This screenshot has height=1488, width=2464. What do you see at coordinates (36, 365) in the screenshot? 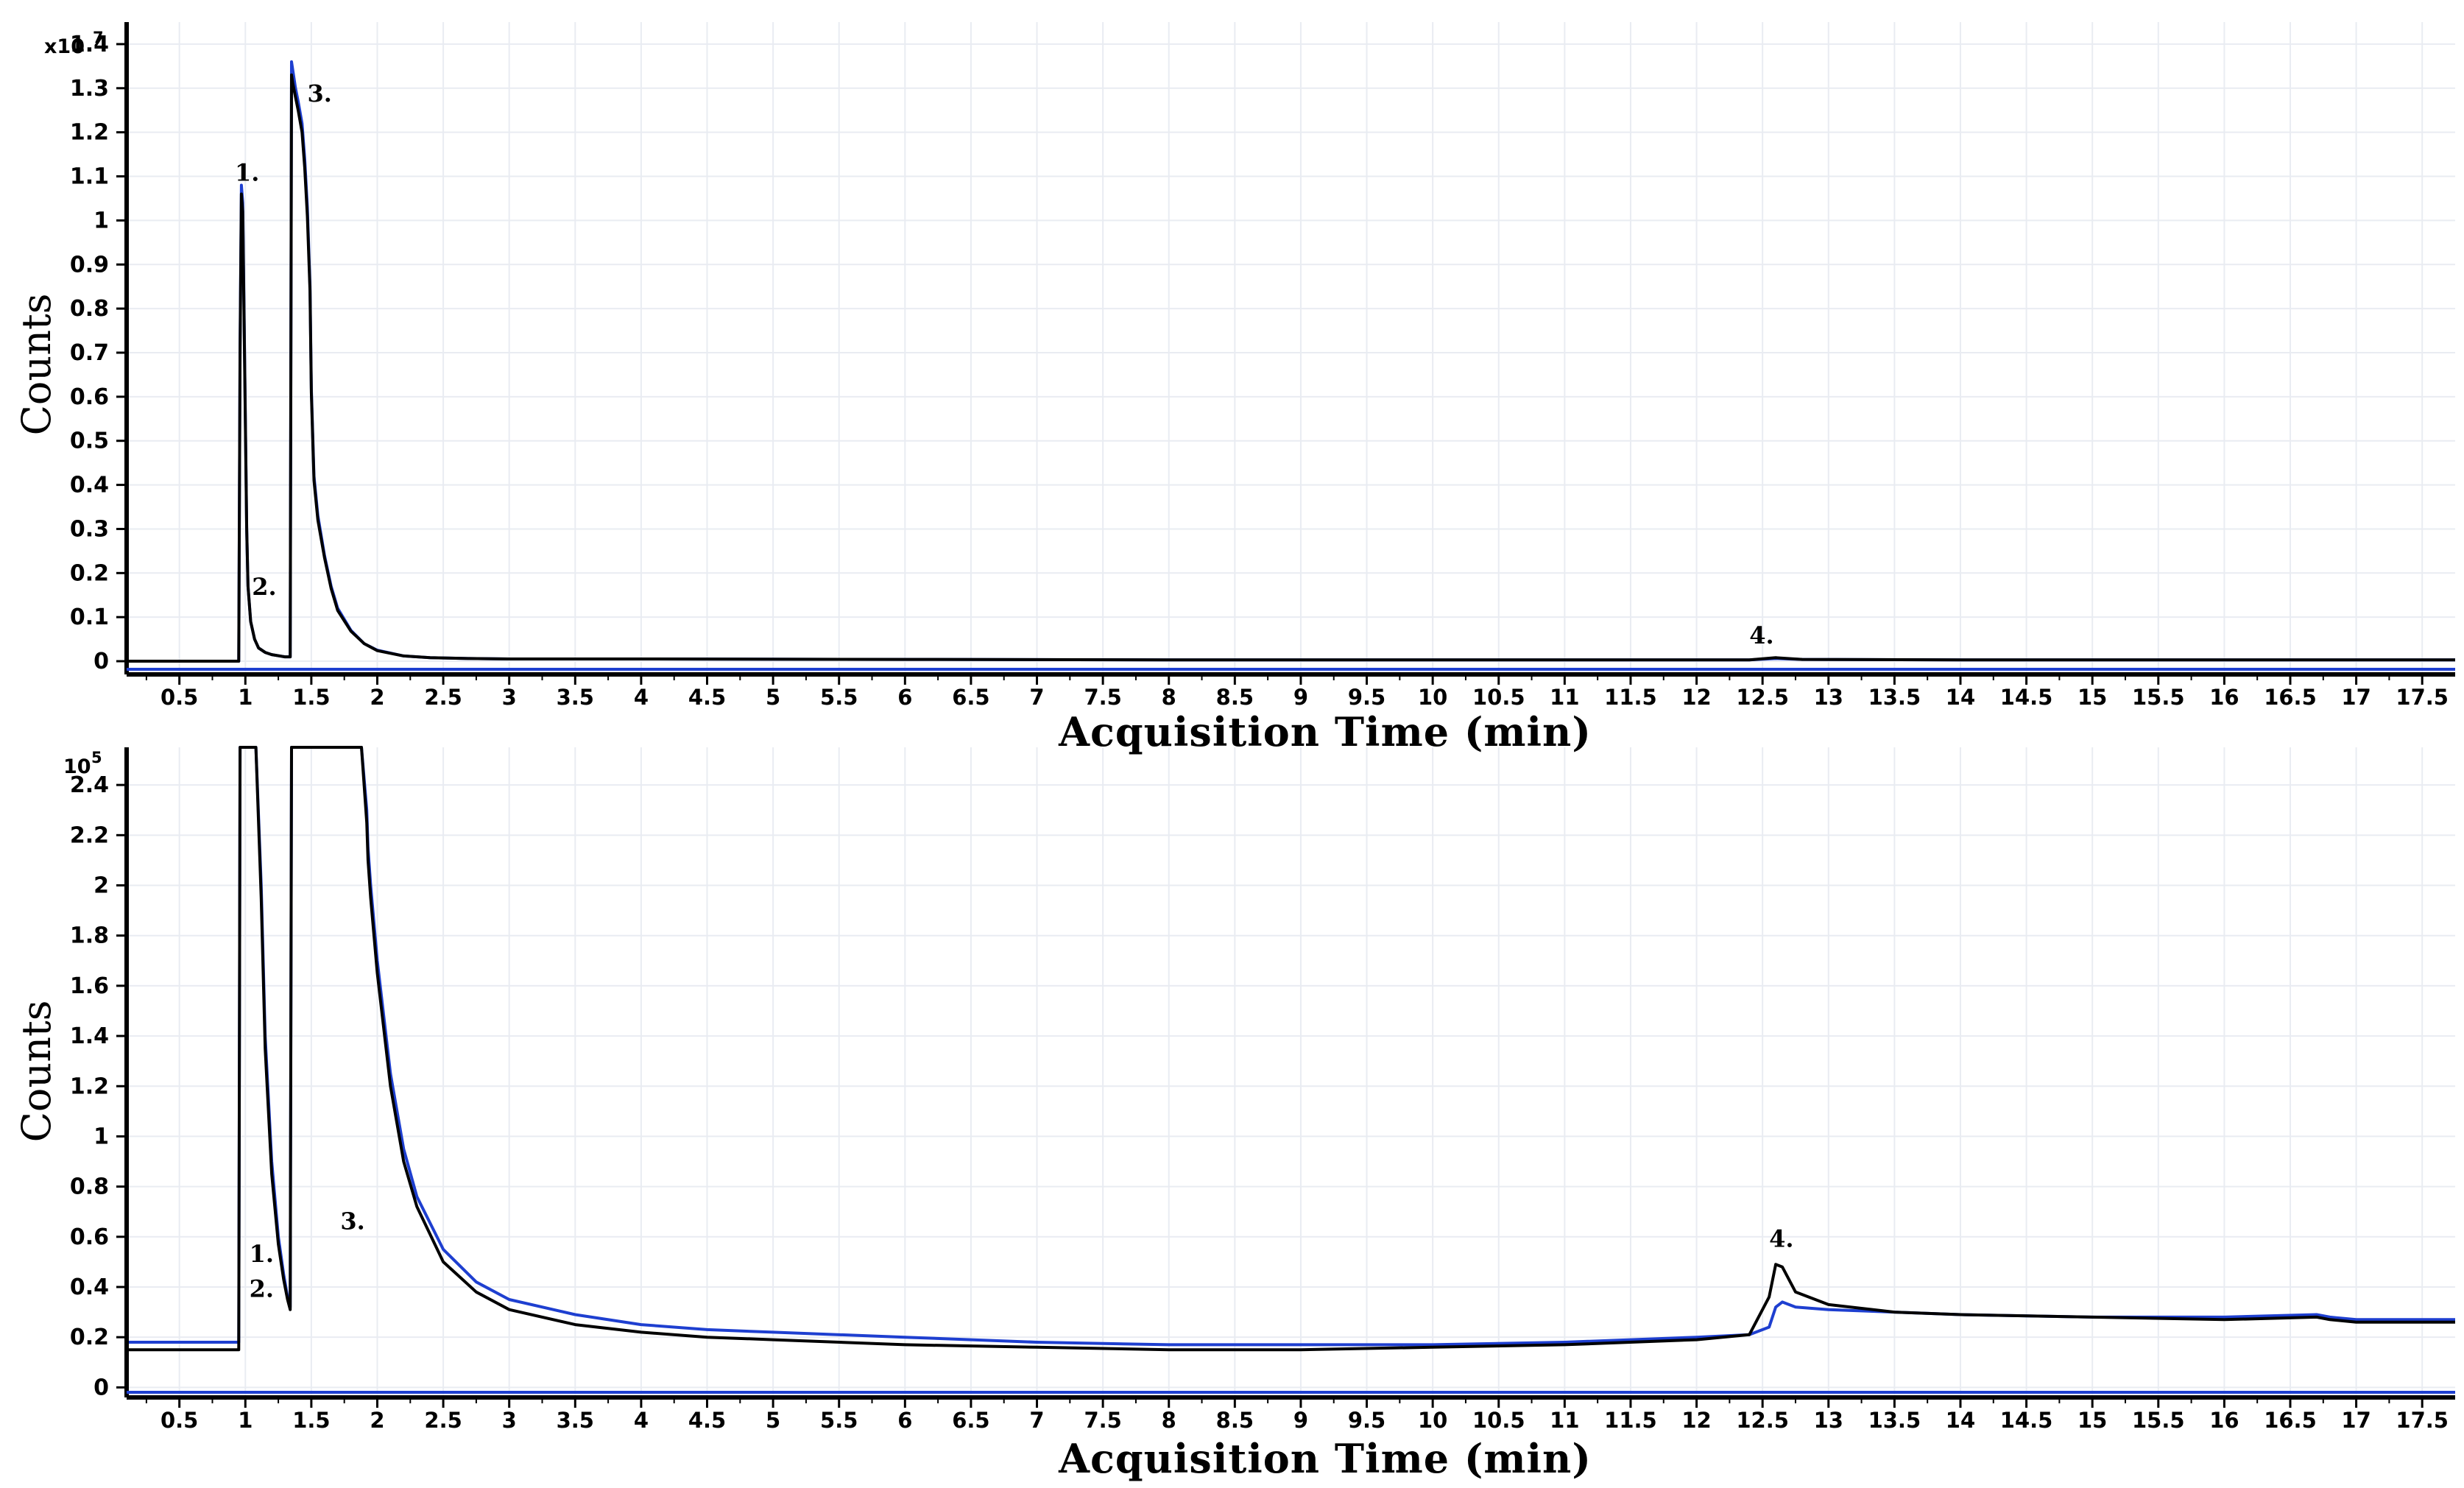
I see `top-y-axis-label: Counts` at bounding box center [36, 365].